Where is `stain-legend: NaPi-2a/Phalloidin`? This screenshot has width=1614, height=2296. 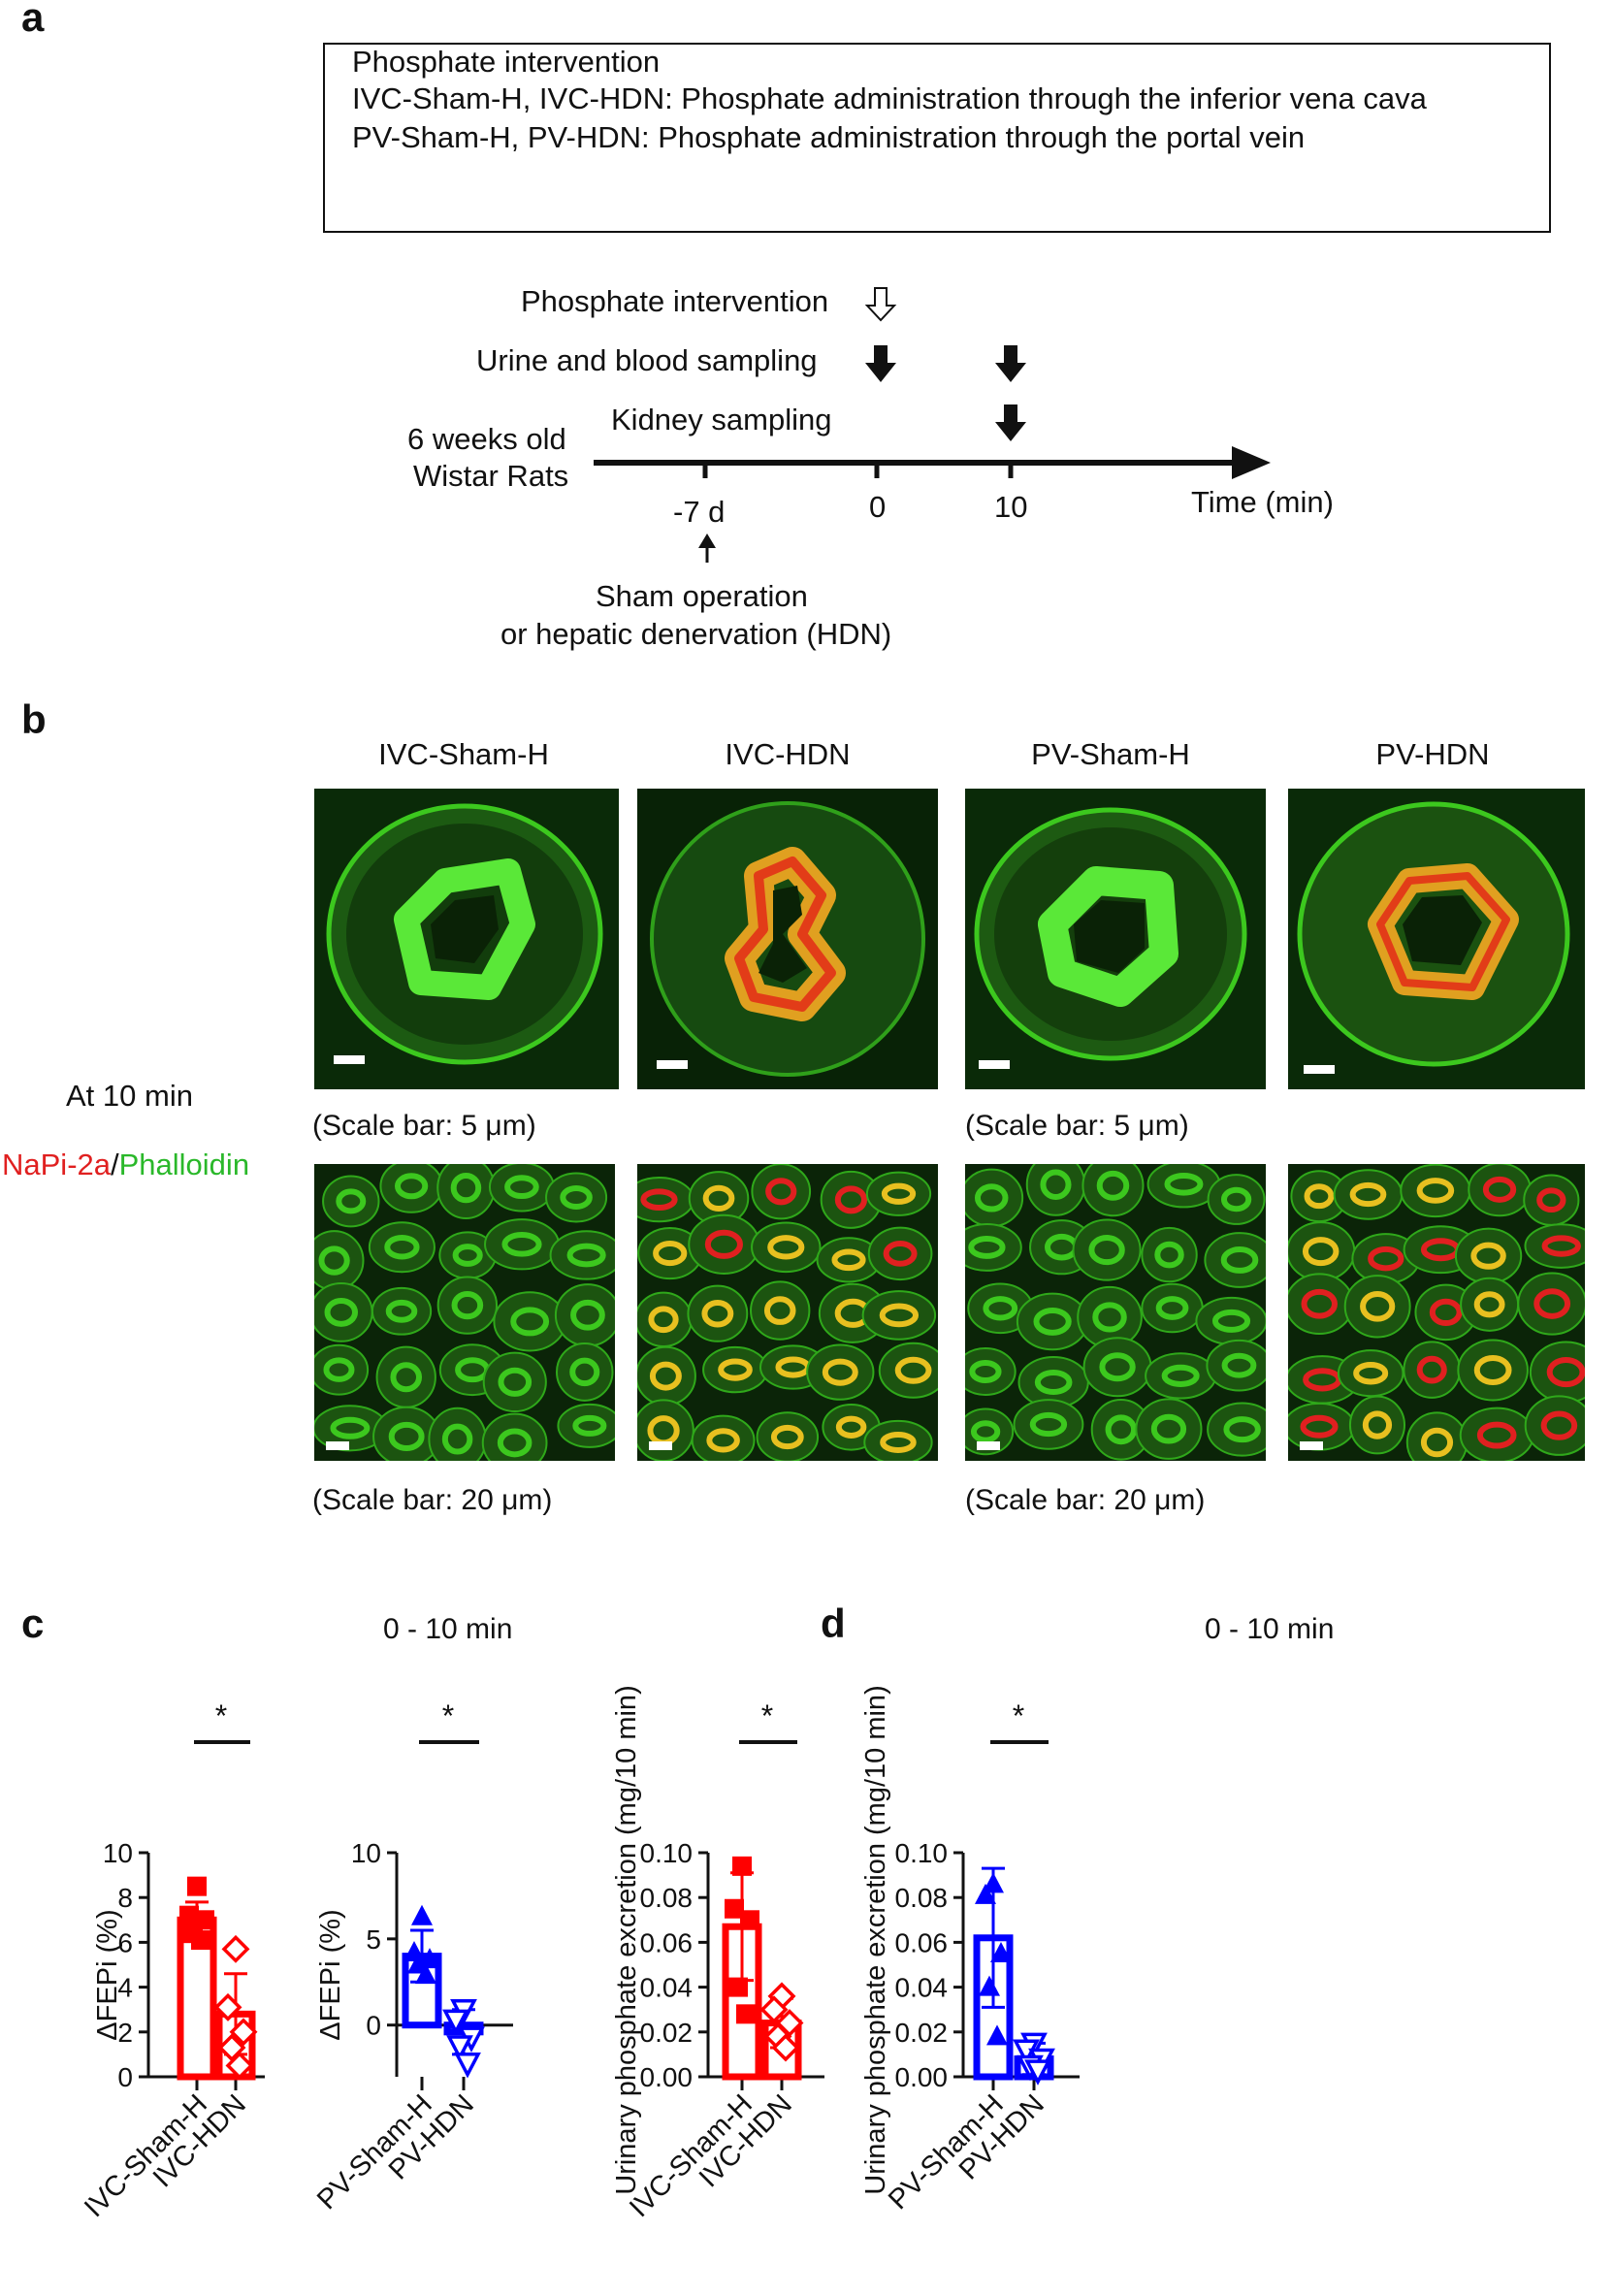 stain-legend: NaPi-2a/Phalloidin is located at coordinates (125, 1165).